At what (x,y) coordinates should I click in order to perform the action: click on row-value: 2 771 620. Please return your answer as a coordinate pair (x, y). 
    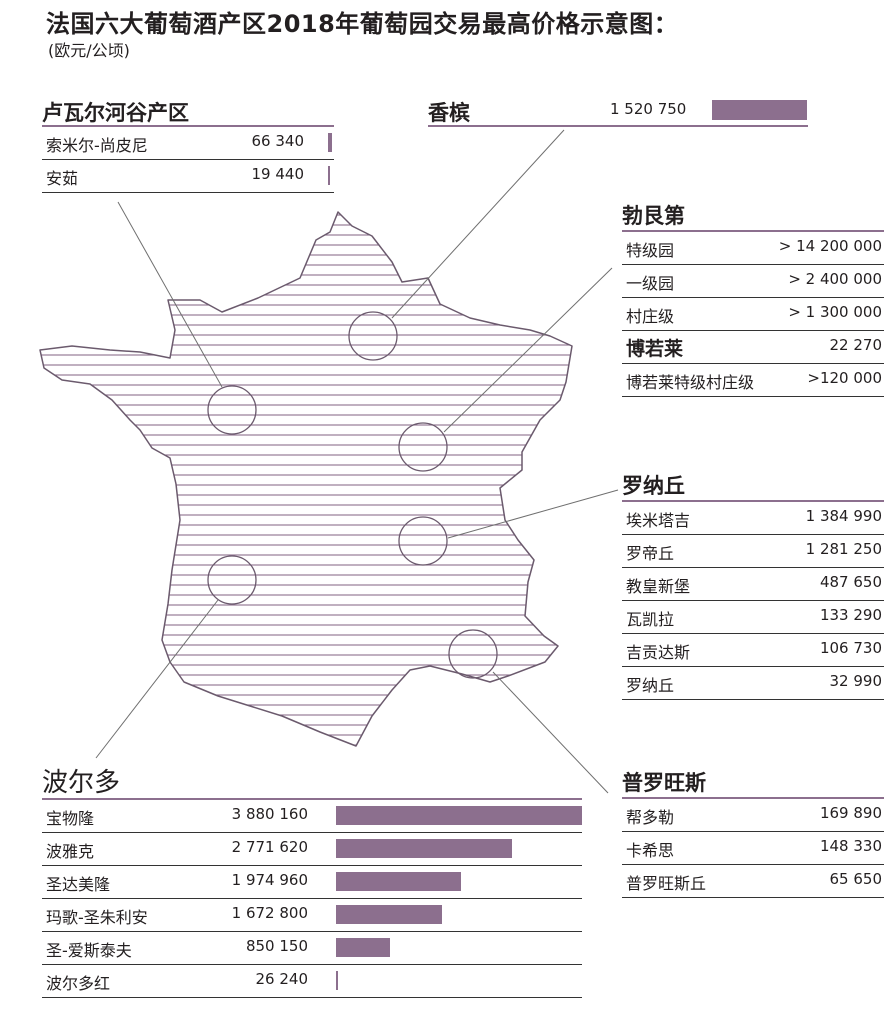
    Looking at the image, I should click on (269, 847).